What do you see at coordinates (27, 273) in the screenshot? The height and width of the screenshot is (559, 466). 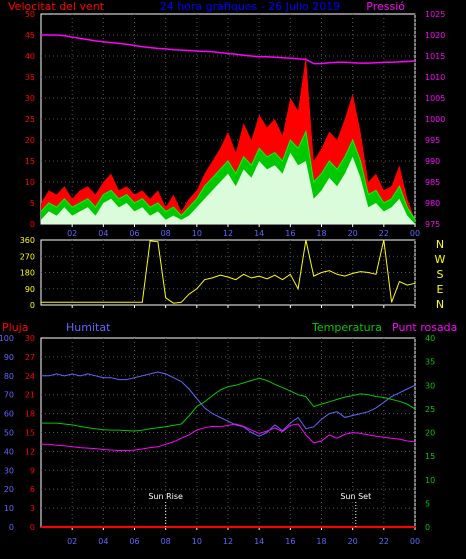 I see `direction-ytick-label: 180` at bounding box center [27, 273].